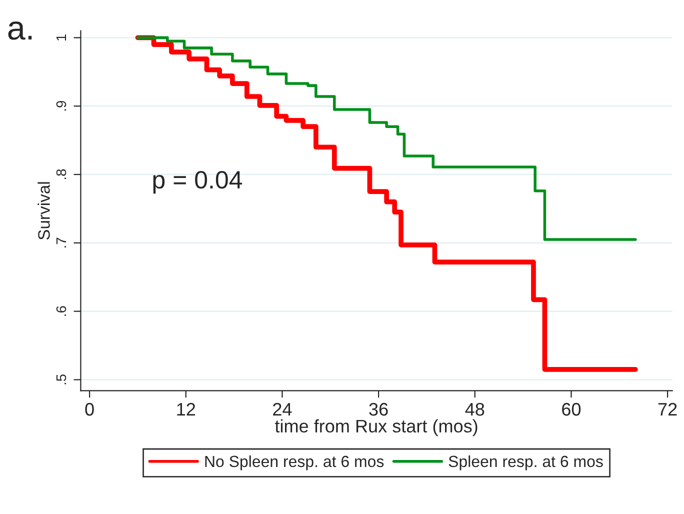  Describe the element at coordinates (186, 409) in the screenshot. I see `x-tick-label: 12` at that location.